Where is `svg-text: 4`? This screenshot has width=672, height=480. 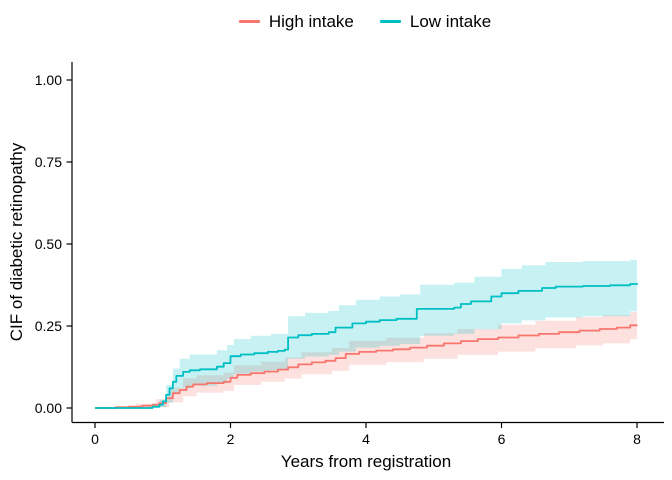 svg-text: 4 is located at coordinates (366, 439).